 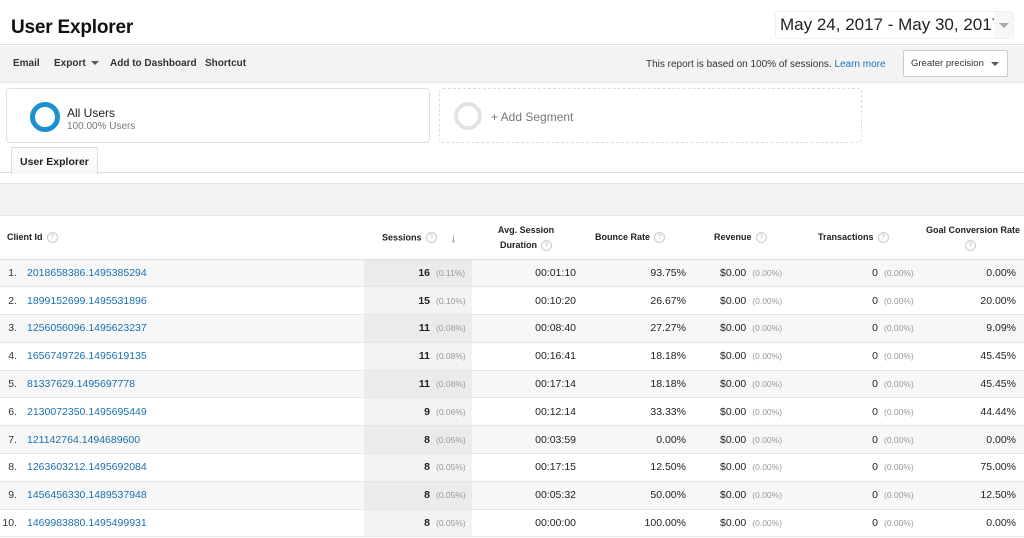 What do you see at coordinates (26, 63) in the screenshot?
I see `email-button: Email` at bounding box center [26, 63].